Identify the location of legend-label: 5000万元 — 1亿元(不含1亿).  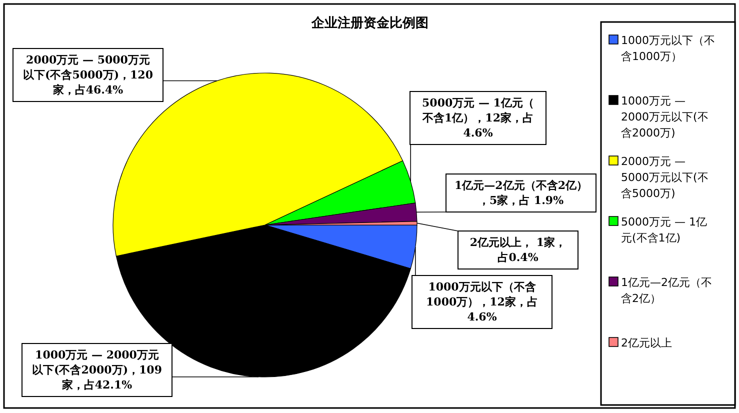
(664, 230).